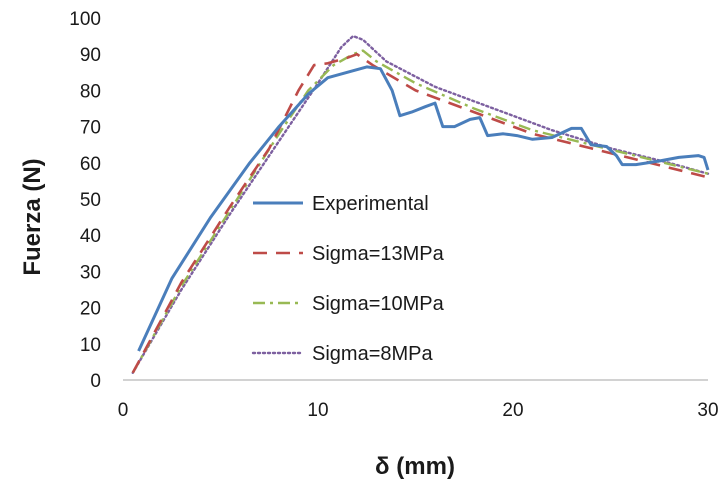 This screenshot has height=486, width=724. What do you see at coordinates (378, 254) in the screenshot?
I see `legend-label: Sigma=13MPa` at bounding box center [378, 254].